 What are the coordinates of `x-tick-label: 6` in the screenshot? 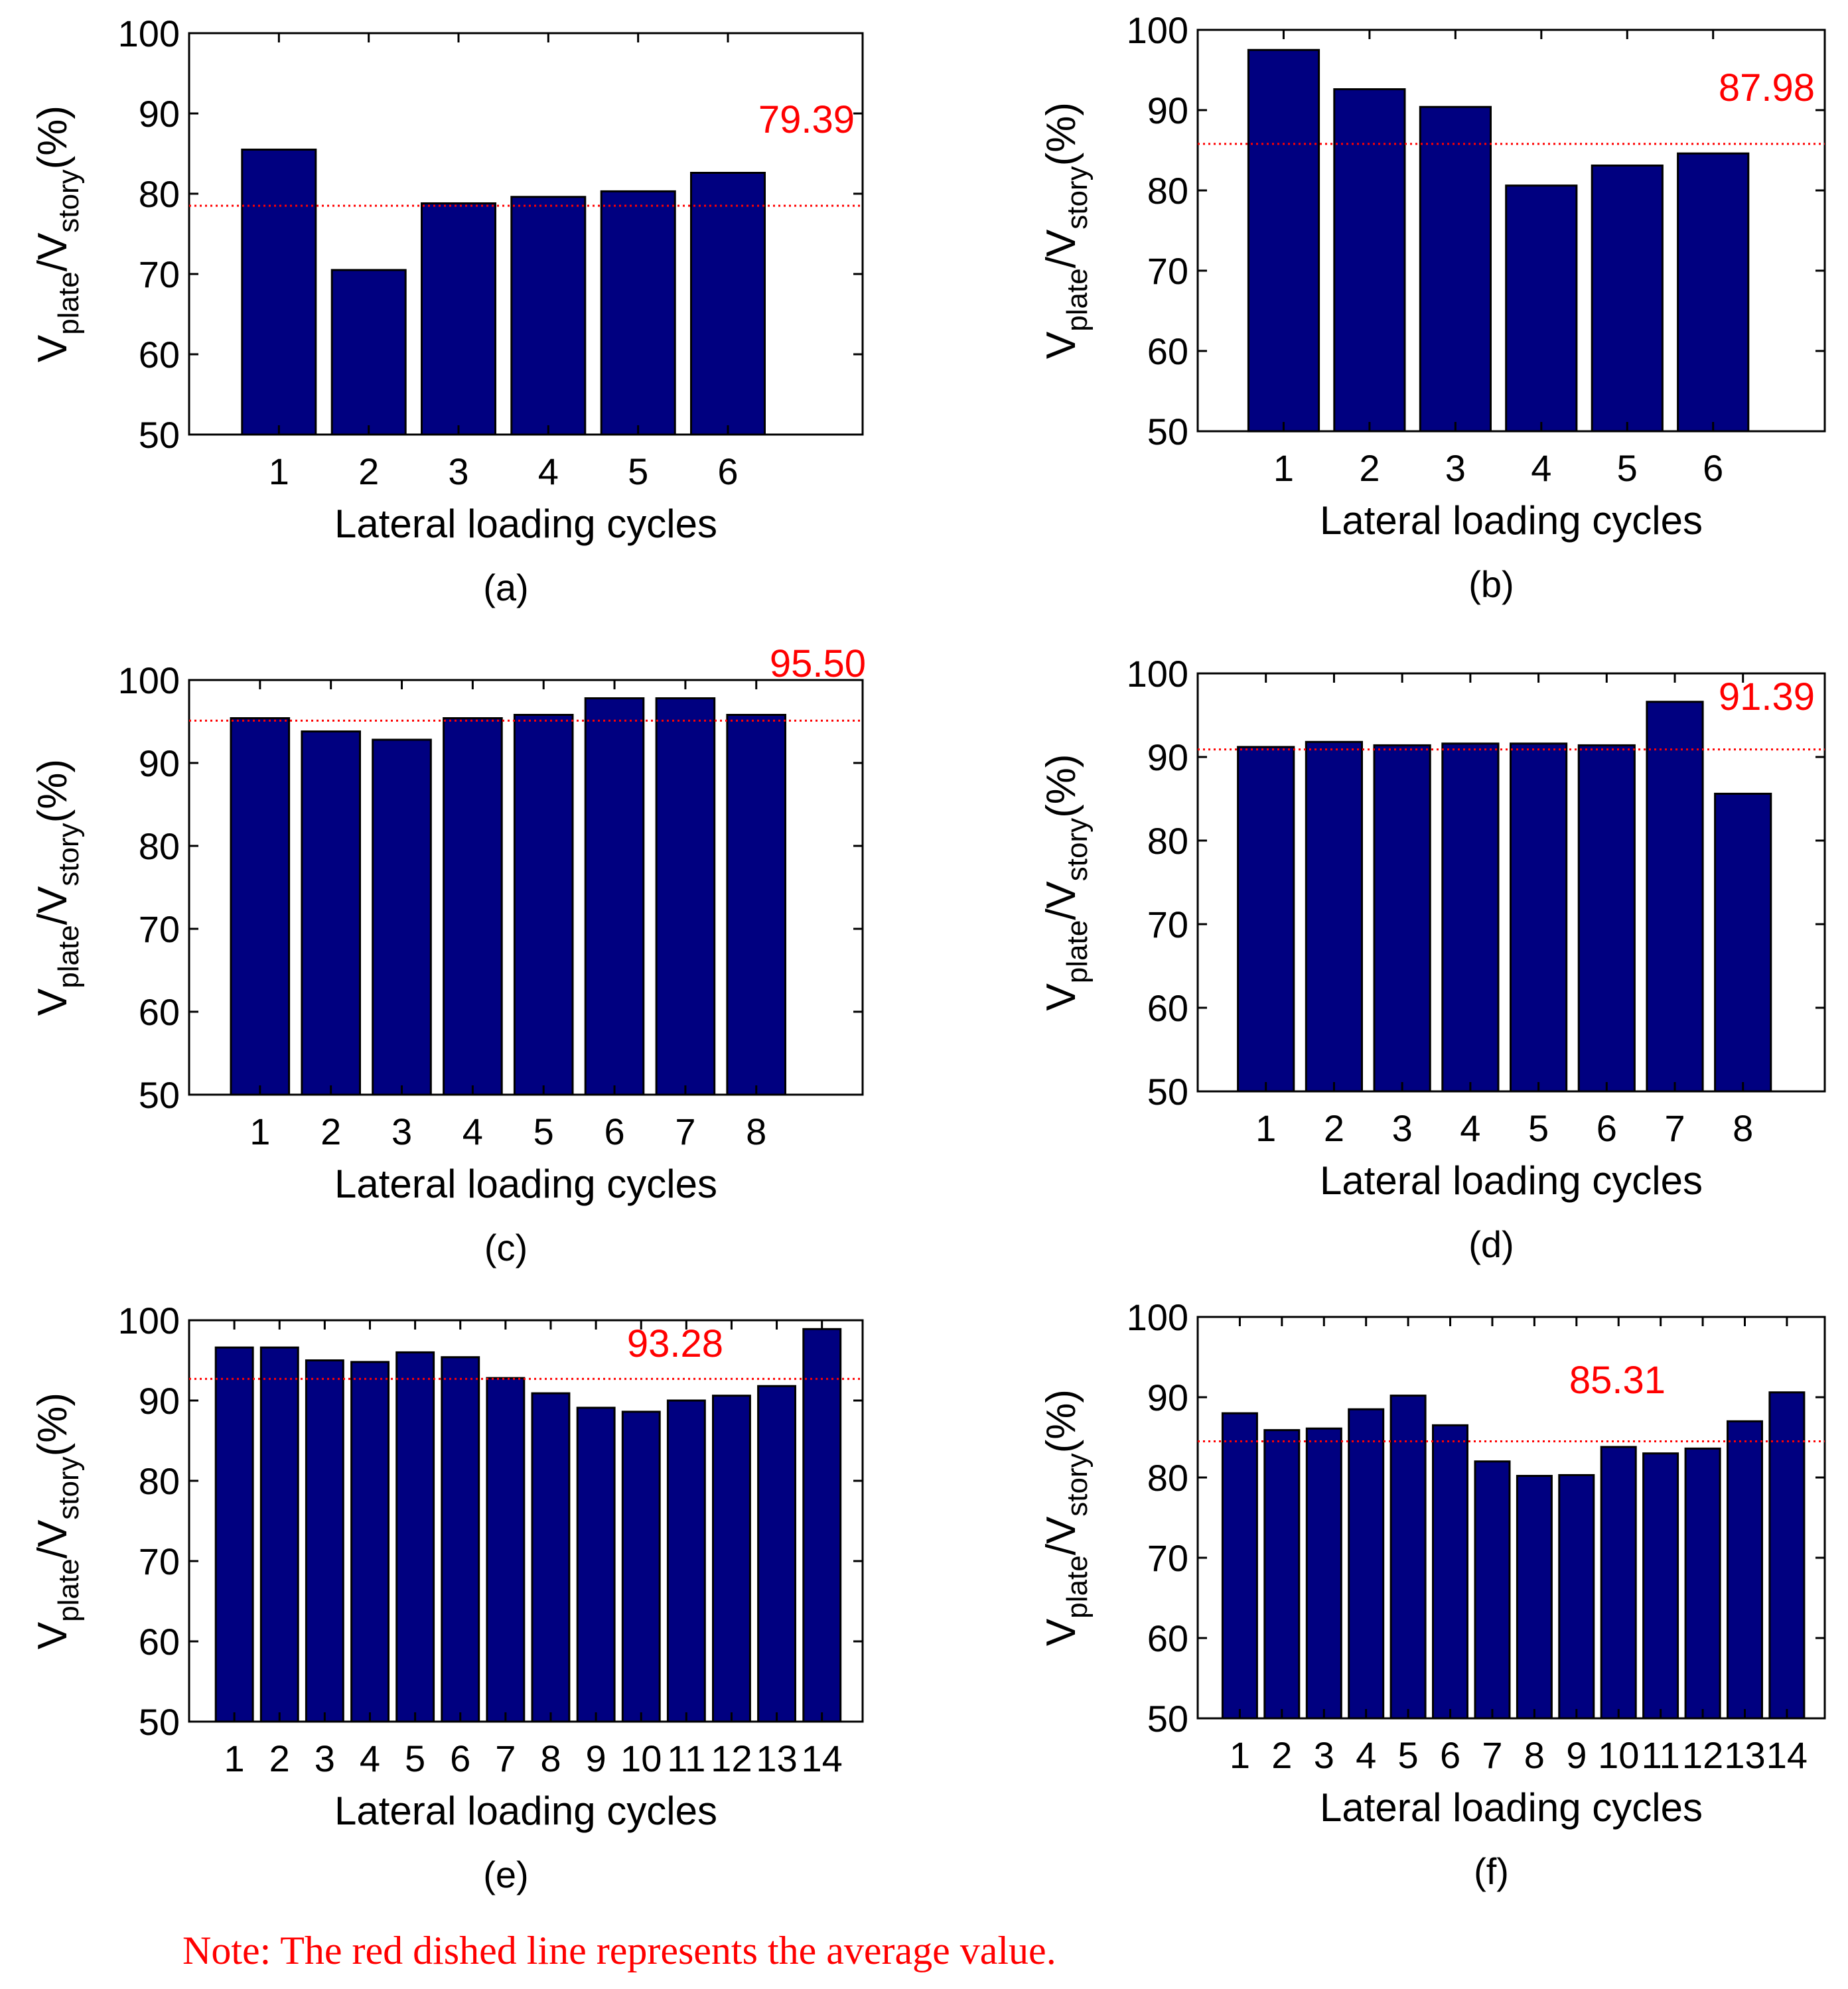 It's located at (1713, 468).